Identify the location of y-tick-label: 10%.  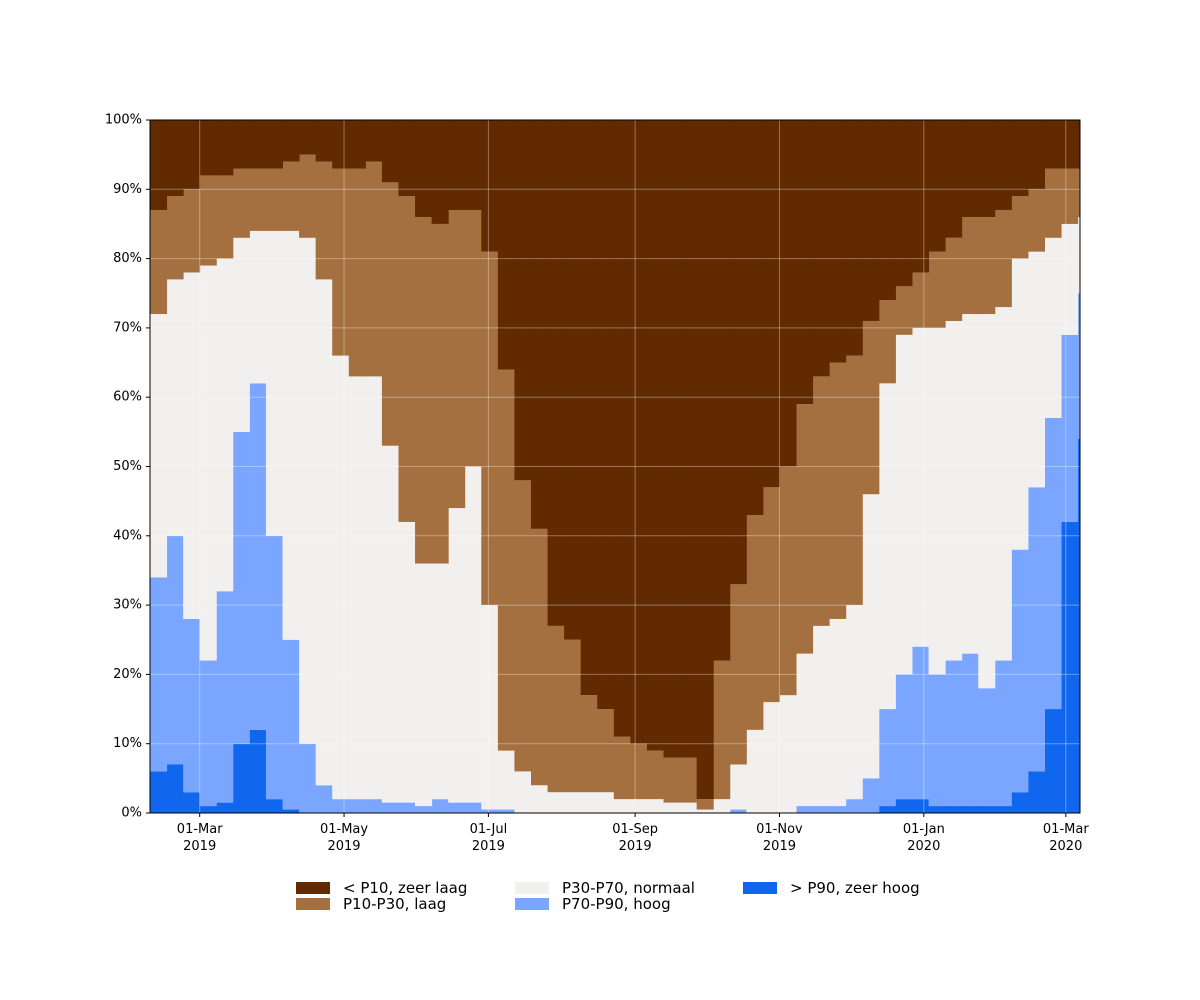
(127, 743).